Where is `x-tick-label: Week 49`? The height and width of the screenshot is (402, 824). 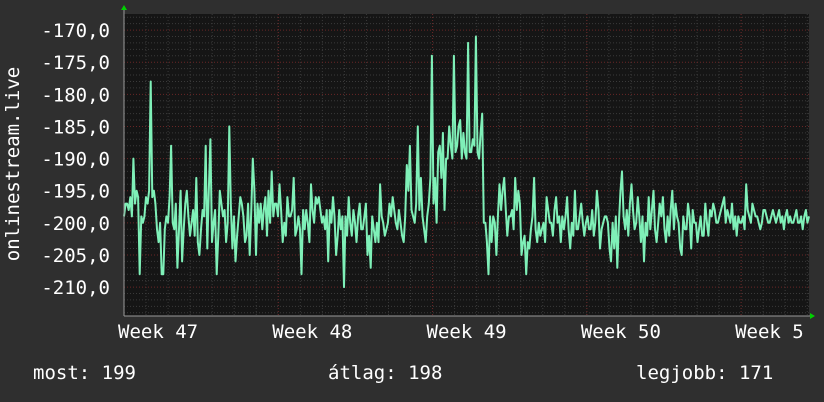
x-tick-label: Week 49 is located at coordinates (467, 332).